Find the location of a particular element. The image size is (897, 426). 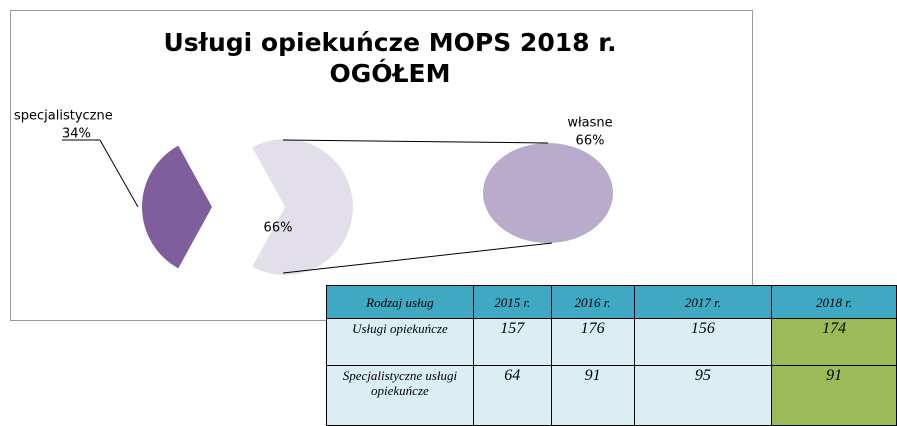

header-cell: 2015 r. is located at coordinates (512, 302).